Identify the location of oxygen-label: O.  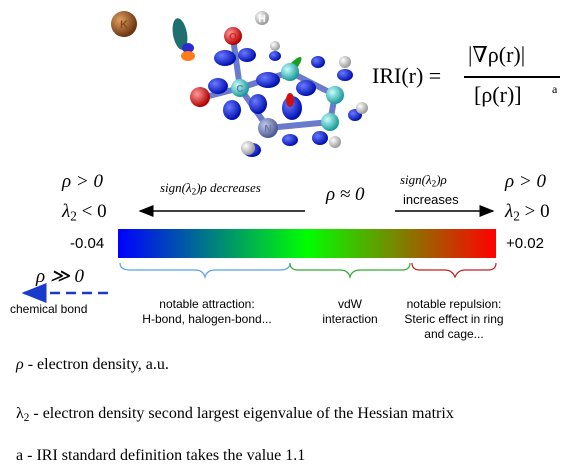
(233, 37).